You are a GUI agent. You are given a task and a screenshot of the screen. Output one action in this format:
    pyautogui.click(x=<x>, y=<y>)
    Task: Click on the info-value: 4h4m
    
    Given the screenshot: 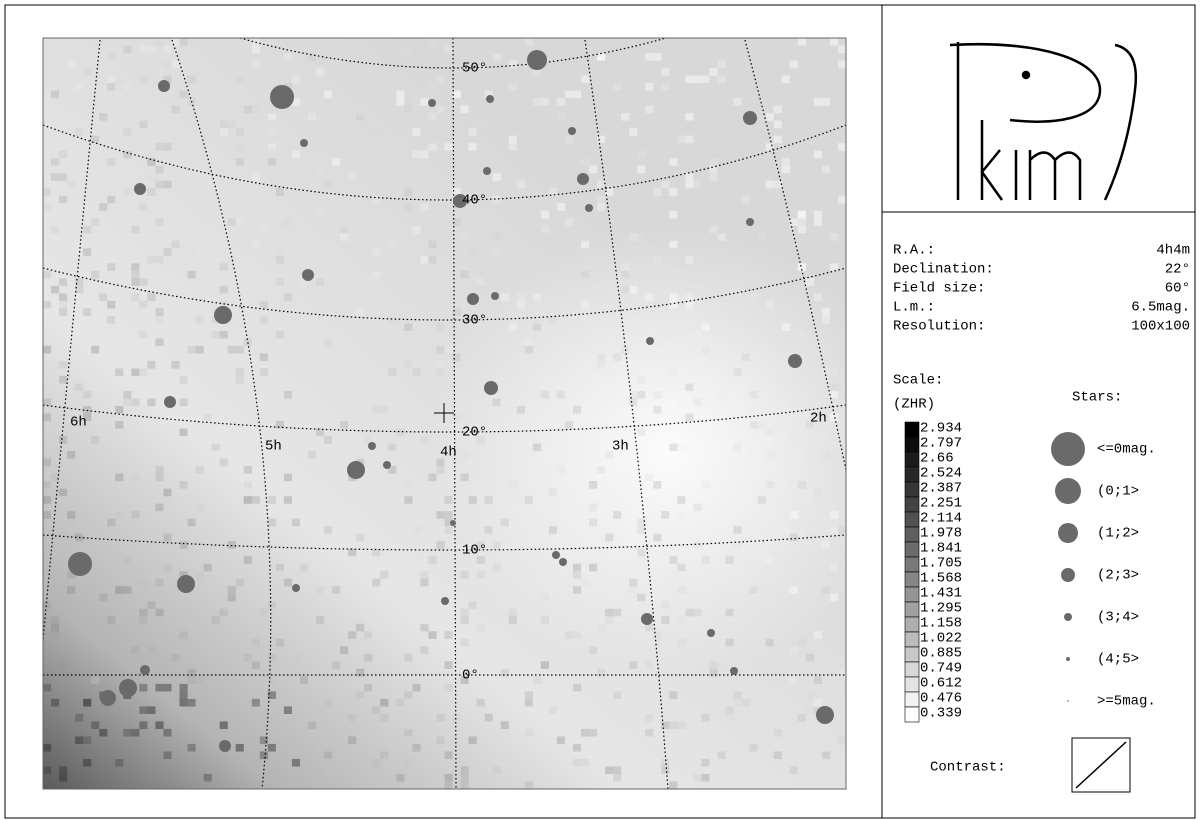 What is the action you would take?
    pyautogui.click(x=1173, y=251)
    